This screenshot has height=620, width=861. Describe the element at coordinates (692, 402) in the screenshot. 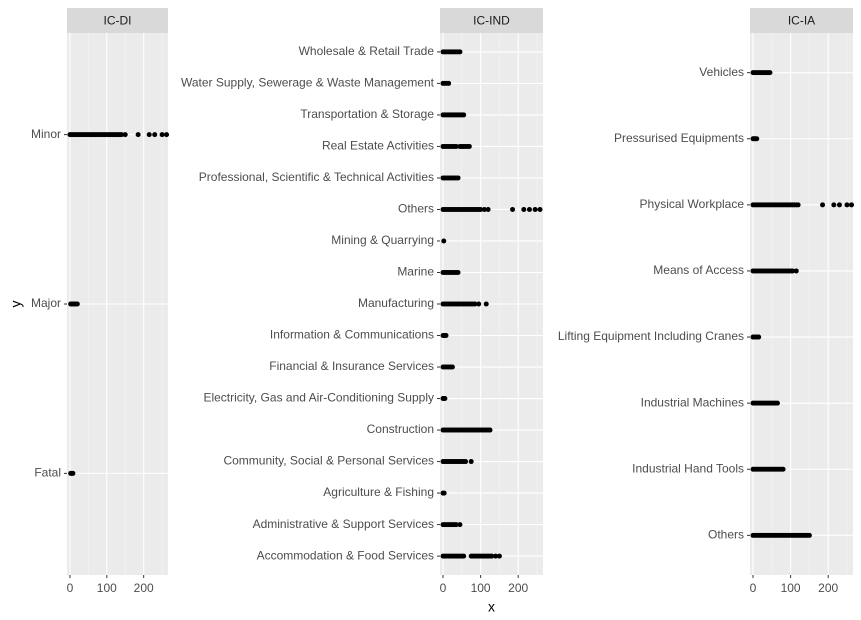

I see `y-tick-label: Industrial Machines` at that location.